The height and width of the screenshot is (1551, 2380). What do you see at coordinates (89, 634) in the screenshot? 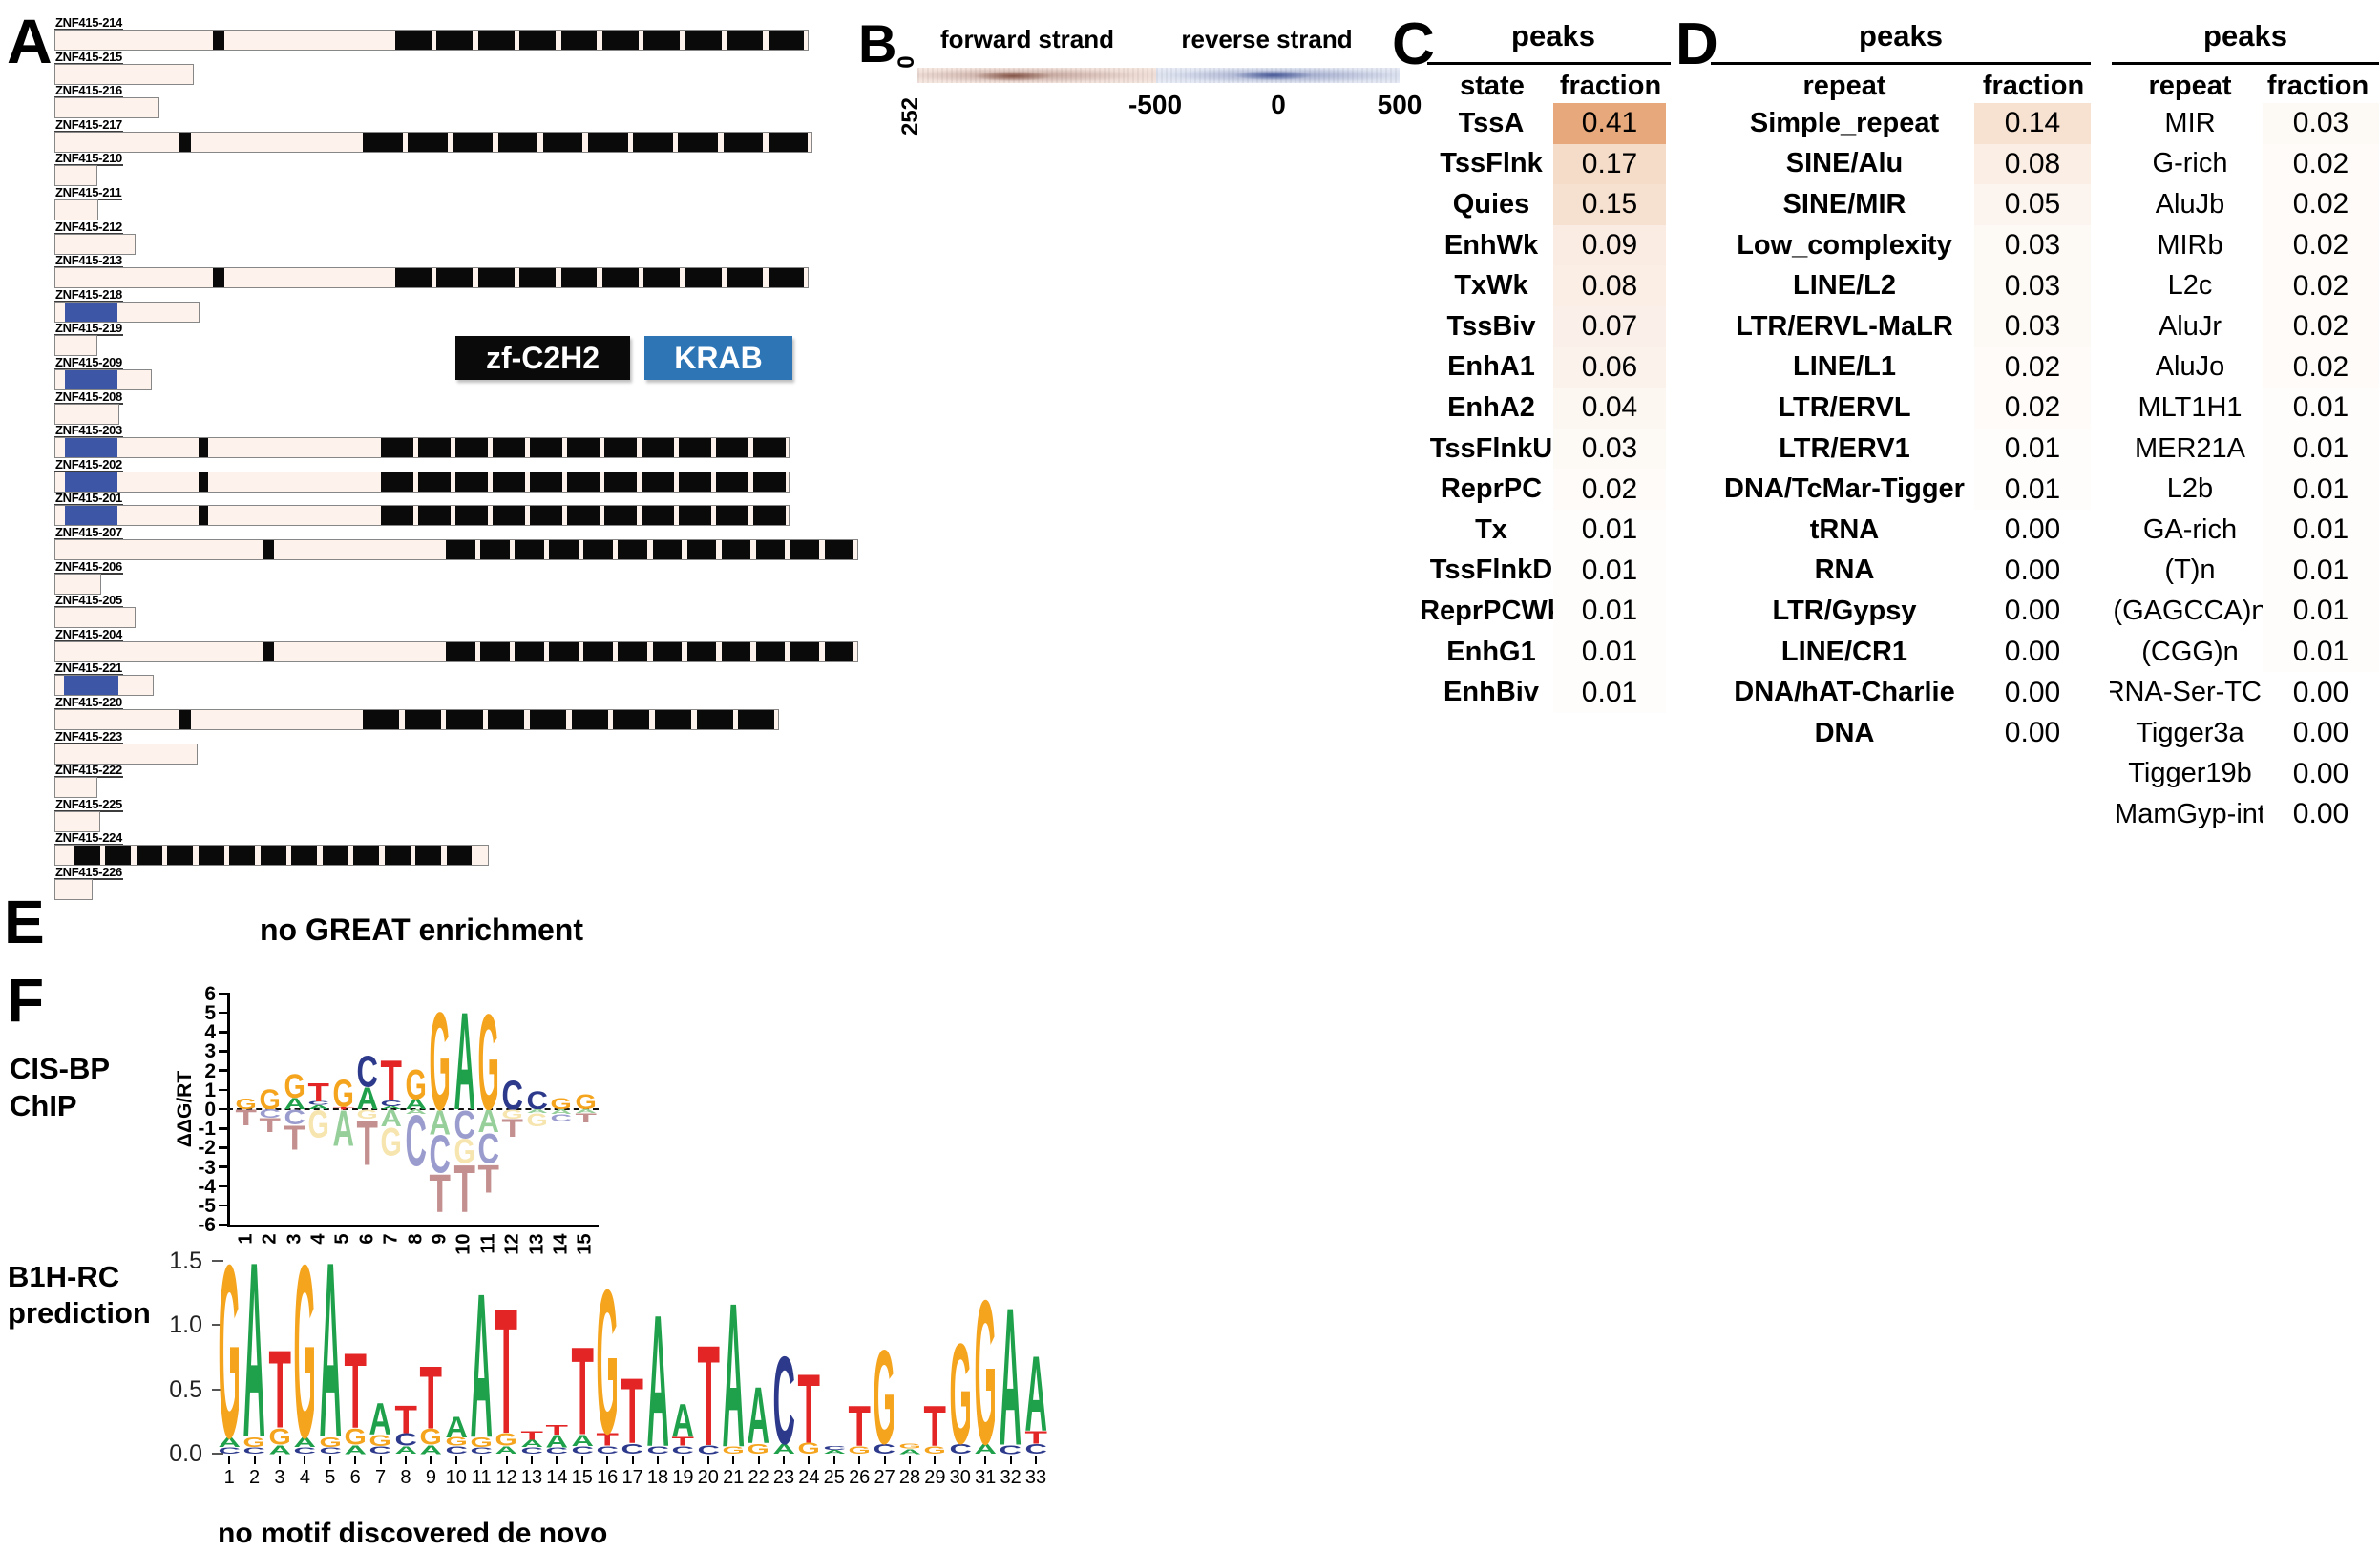
I see `isoform-name: ZNF415-204` at bounding box center [89, 634].